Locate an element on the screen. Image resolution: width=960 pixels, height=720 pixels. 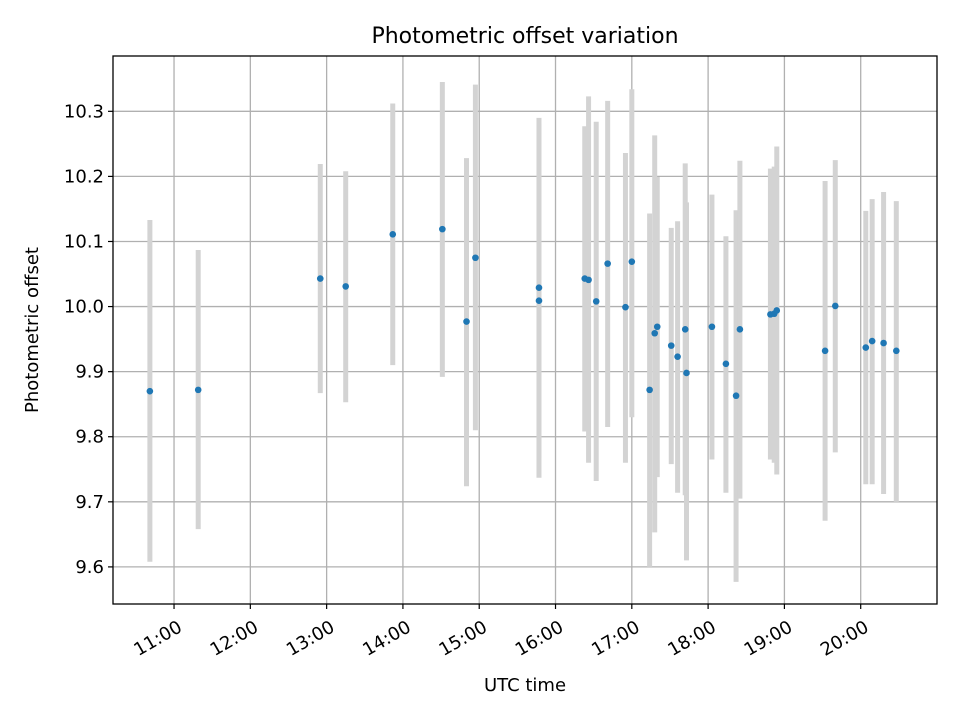
y-tick-label: 9.6 is located at coordinates (89, 567).